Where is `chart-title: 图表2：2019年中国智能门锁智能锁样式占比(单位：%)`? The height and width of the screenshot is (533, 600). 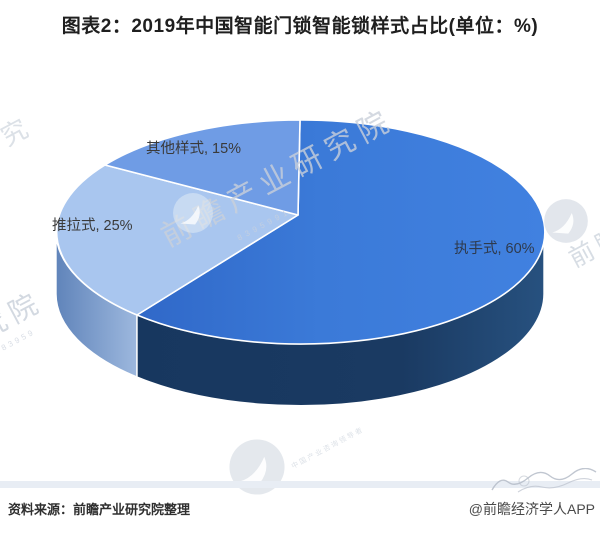
chart-title: 图表2：2019年中国智能门锁智能锁样式占比(单位：%) is located at coordinates (300, 26).